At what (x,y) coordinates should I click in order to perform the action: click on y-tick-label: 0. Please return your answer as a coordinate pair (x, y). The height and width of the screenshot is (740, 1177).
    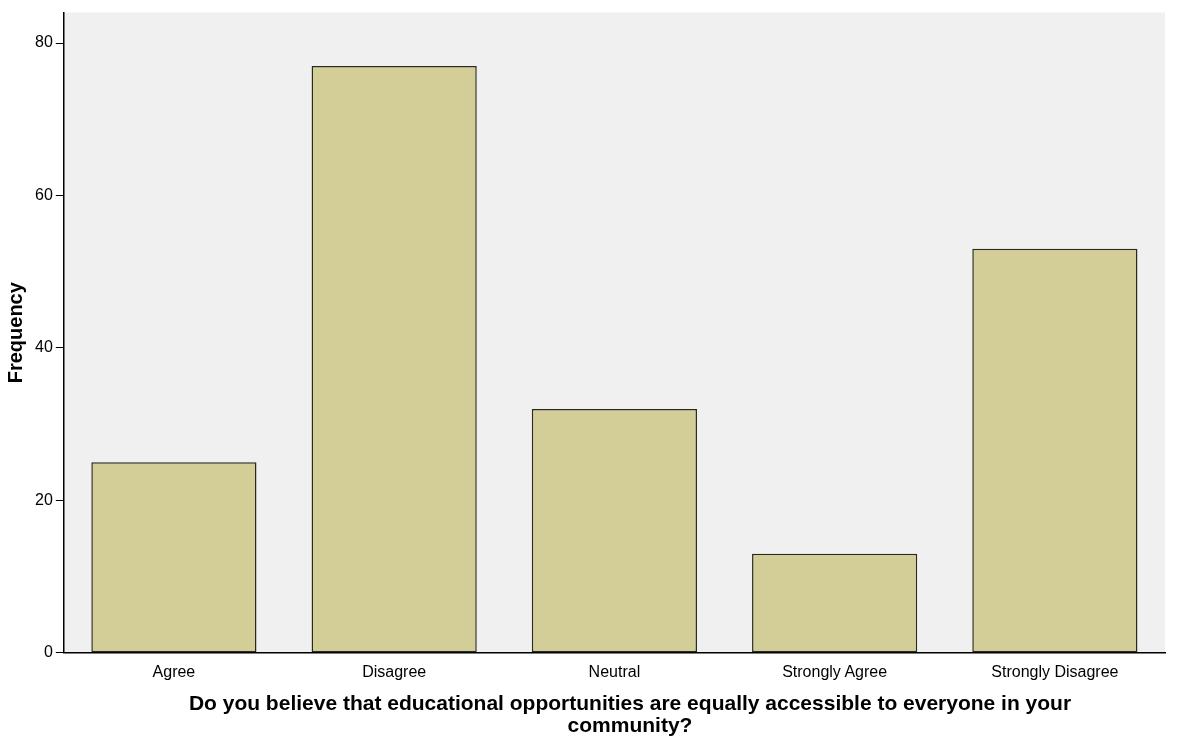
    Looking at the image, I should click on (48, 652).